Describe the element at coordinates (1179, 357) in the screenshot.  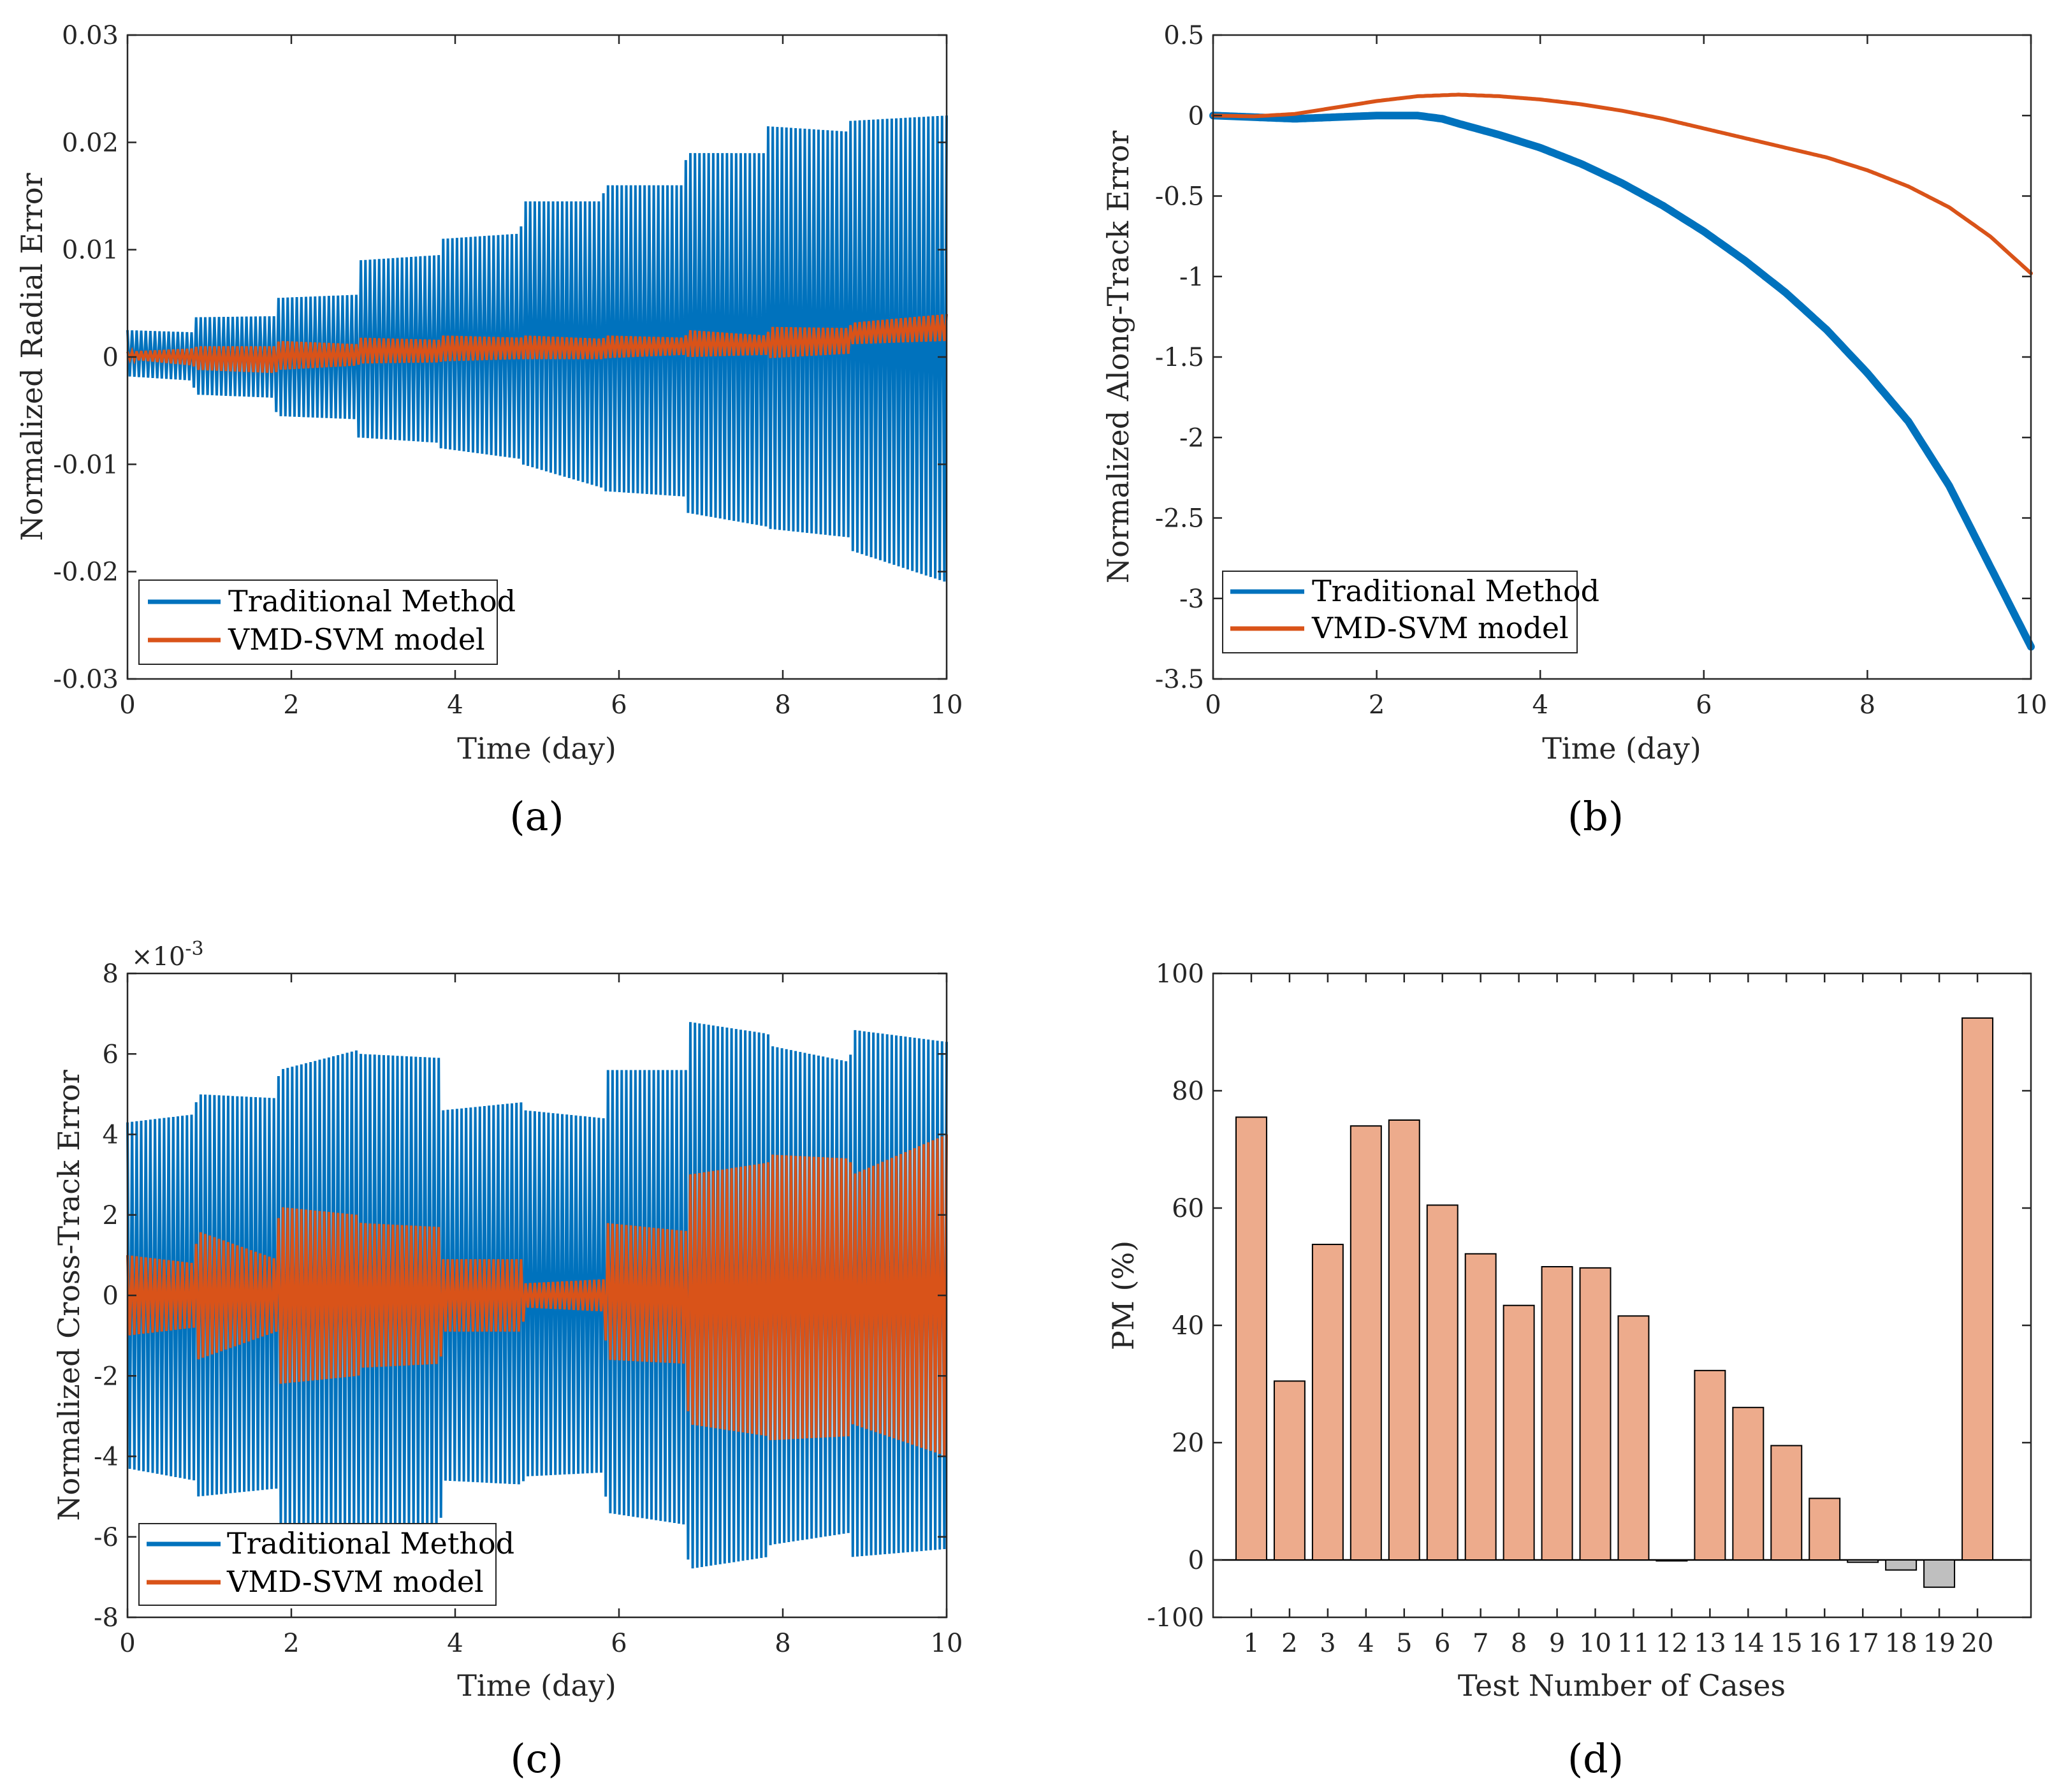
I see `chart-b-ytick-label: -1.5` at that location.